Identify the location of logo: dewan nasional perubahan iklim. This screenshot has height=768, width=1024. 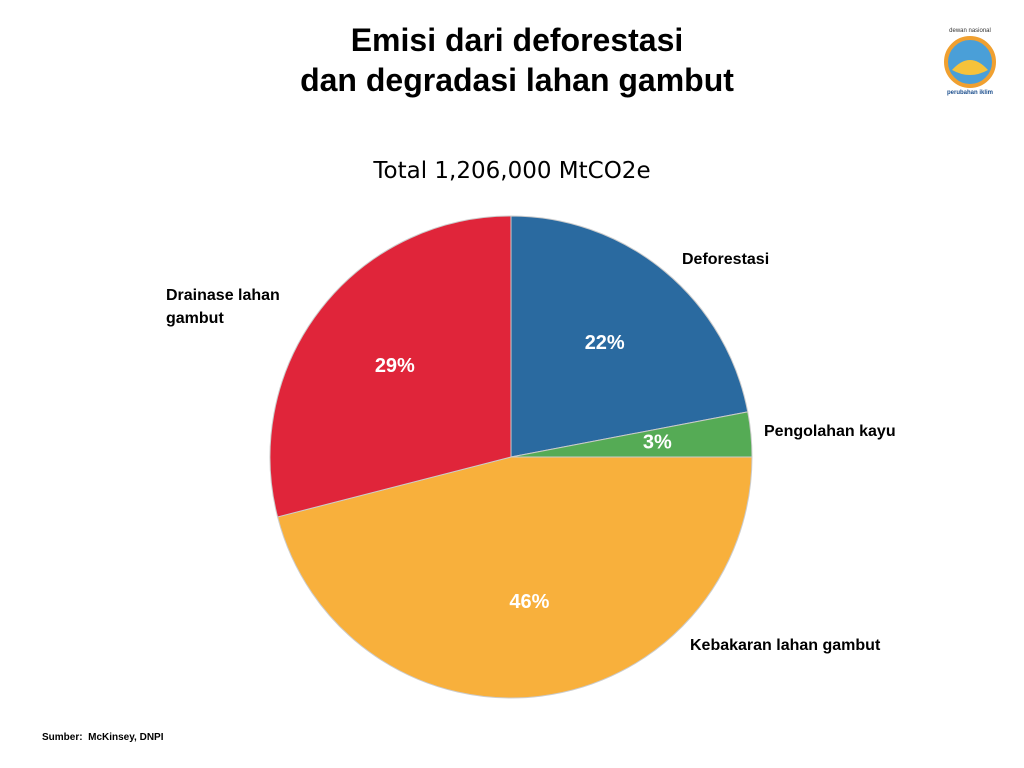
(970, 62).